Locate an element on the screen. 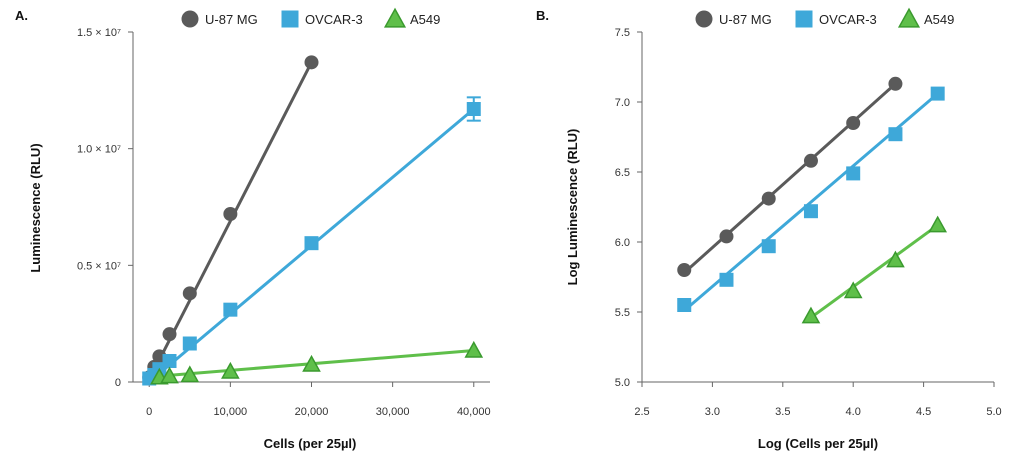 The width and height of the screenshot is (1025, 476). panel-a-x-tick-label: 0 is located at coordinates (149, 412).